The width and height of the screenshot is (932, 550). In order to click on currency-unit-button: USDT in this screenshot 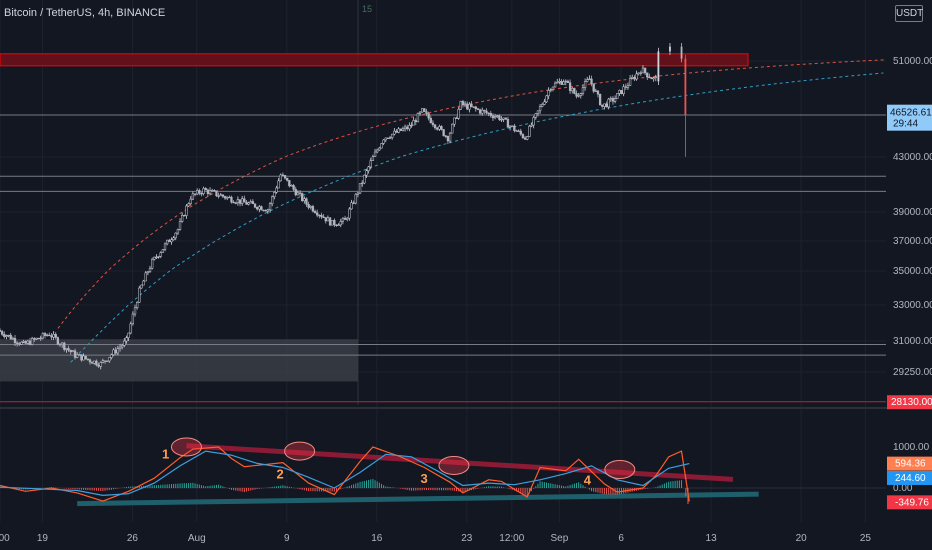, I will do `click(909, 13)`.